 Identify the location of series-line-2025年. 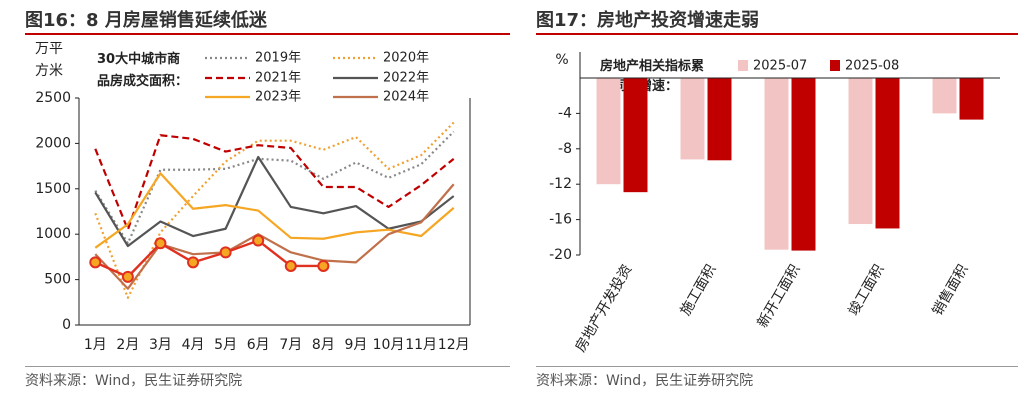
(209, 259).